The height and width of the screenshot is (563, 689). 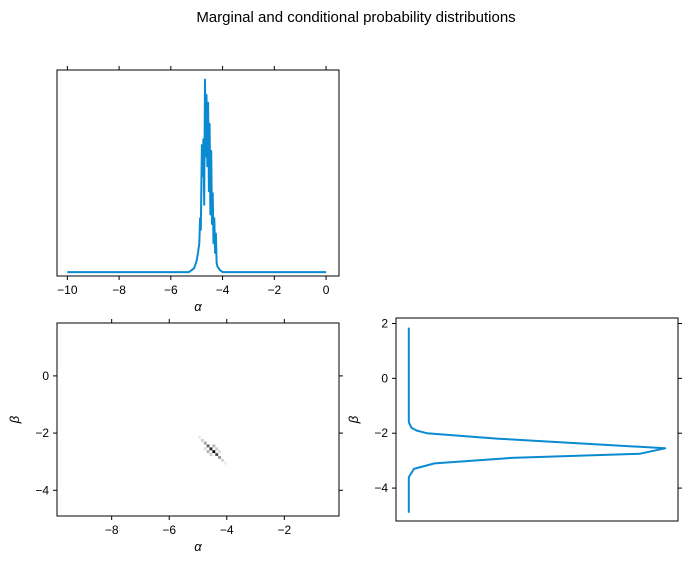 I want to click on alpha-density-line, so click(x=197, y=176).